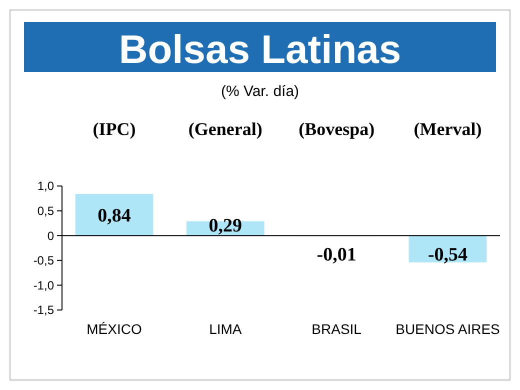 The height and width of the screenshot is (390, 520). I want to click on x-tick-label: BRASIL, so click(337, 329).